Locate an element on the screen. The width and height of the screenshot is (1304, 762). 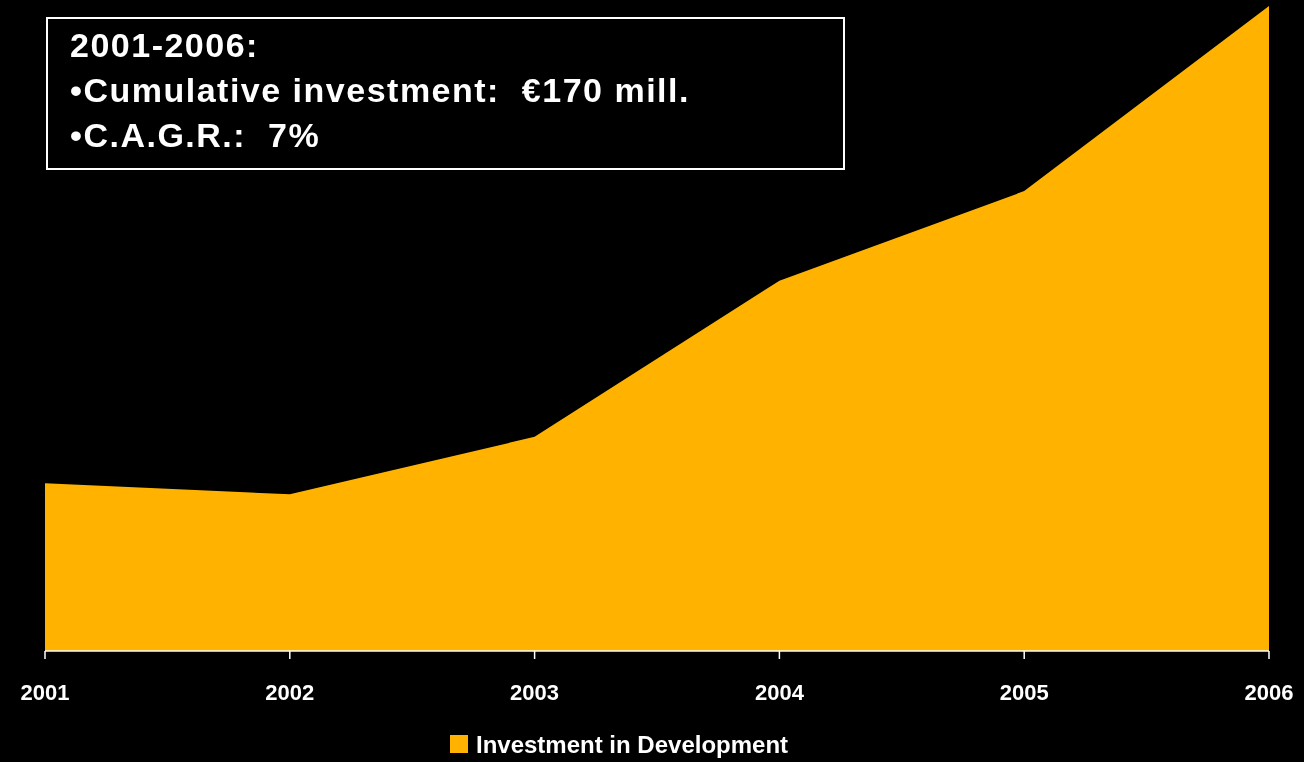
x-tick-label: 2004 is located at coordinates (779, 692).